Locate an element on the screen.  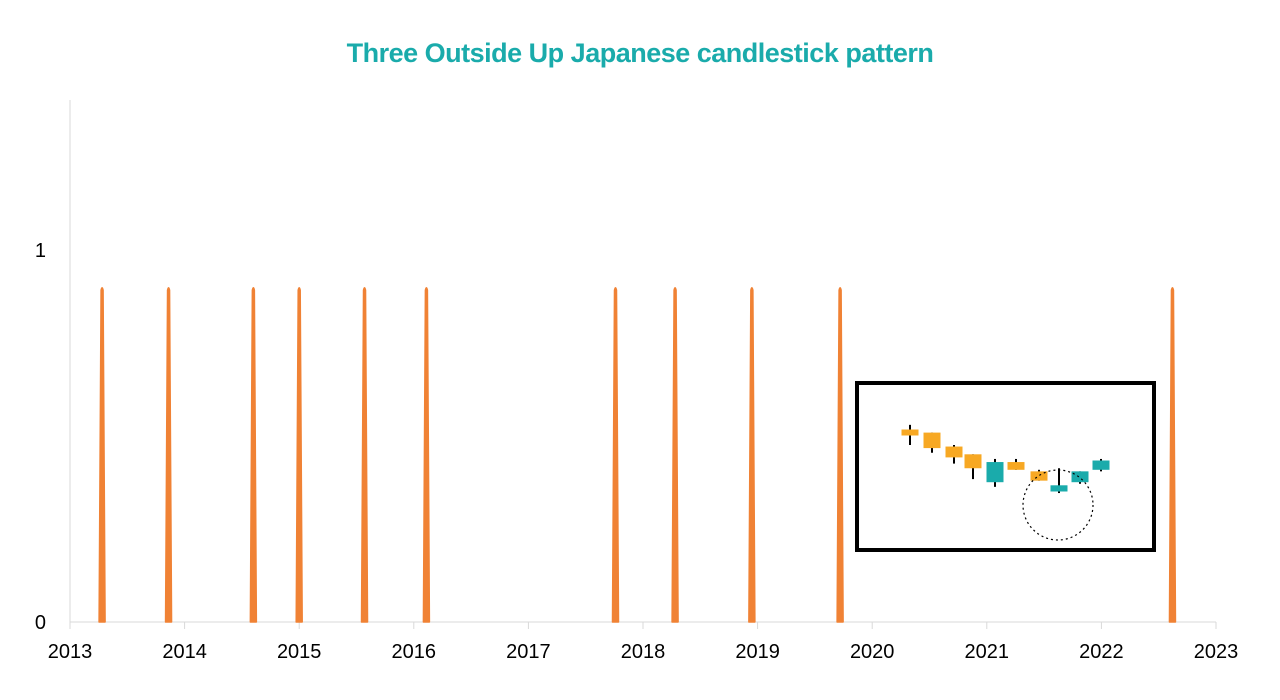
pattern-highlight-circle is located at coordinates (1058, 505).